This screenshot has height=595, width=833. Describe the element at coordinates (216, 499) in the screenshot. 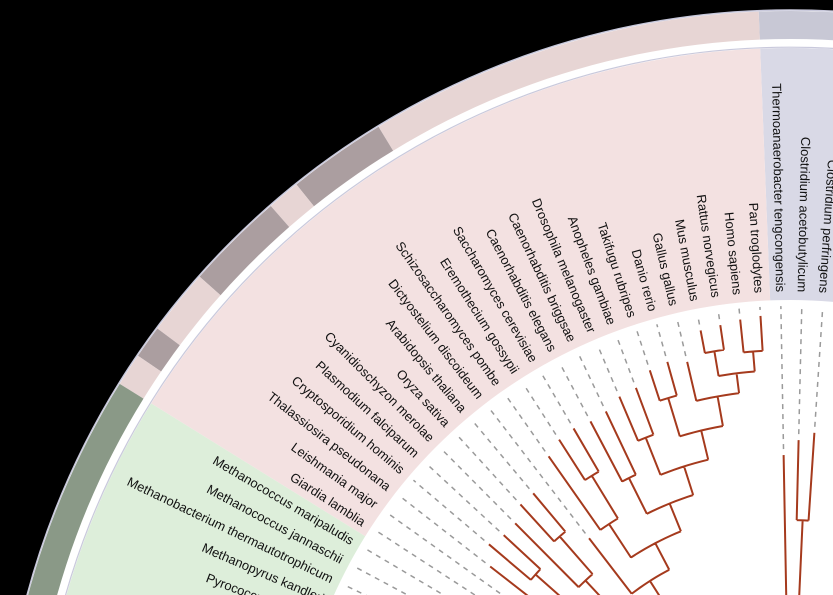

I see `domain-wedge-archaea` at that location.